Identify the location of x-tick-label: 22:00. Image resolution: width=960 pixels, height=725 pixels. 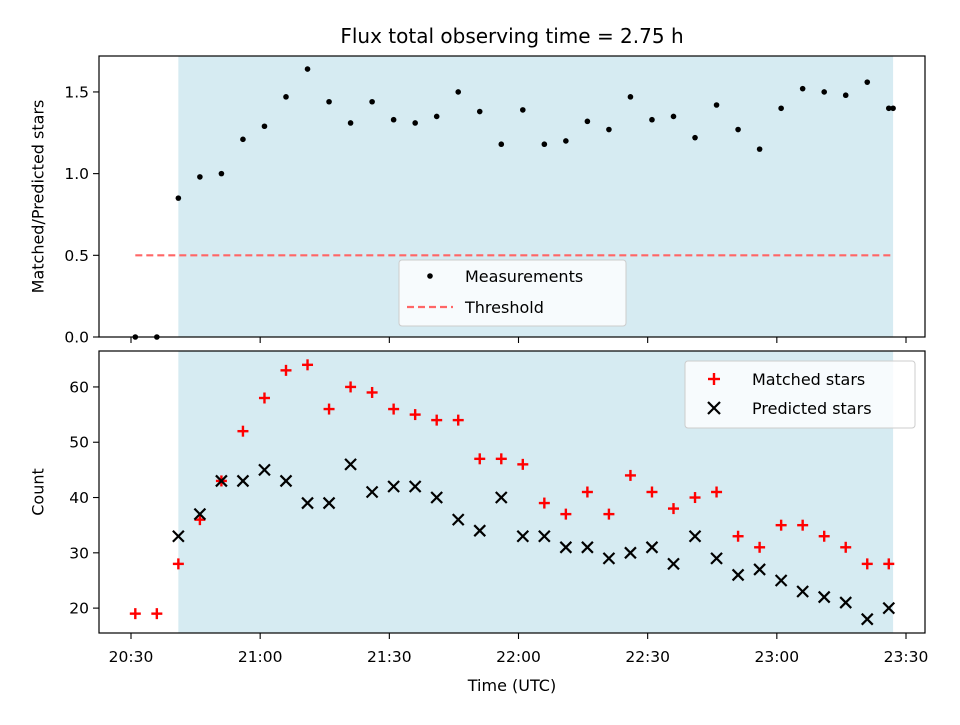
(518, 657).